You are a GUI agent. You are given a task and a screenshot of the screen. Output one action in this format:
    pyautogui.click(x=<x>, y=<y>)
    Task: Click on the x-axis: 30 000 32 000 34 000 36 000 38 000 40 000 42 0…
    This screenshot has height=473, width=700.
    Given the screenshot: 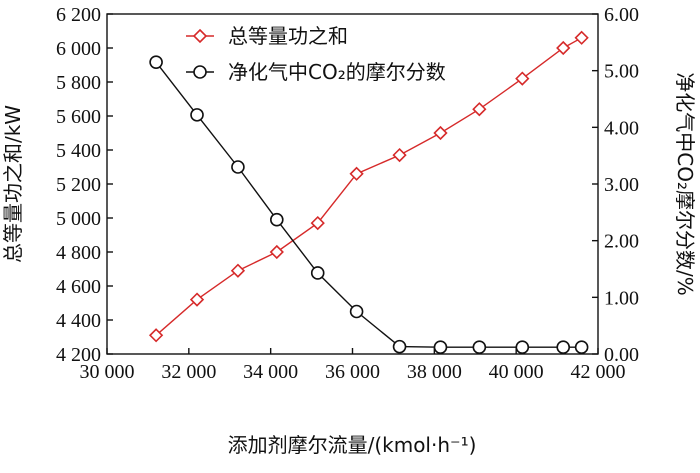 What is the action you would take?
    pyautogui.click(x=353, y=365)
    